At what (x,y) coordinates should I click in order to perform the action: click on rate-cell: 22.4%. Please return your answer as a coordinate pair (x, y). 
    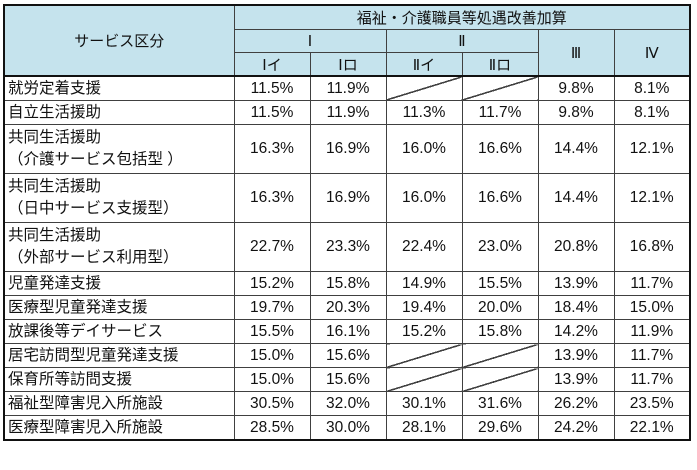
    Looking at the image, I should click on (424, 247).